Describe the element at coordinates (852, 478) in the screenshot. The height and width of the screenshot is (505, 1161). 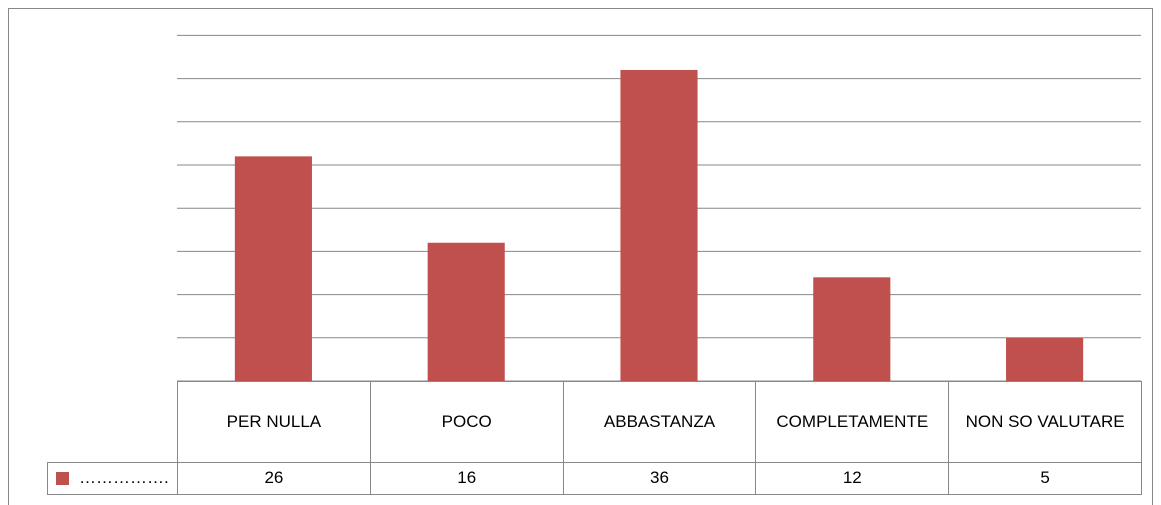
I see `value-cell: 12` at that location.